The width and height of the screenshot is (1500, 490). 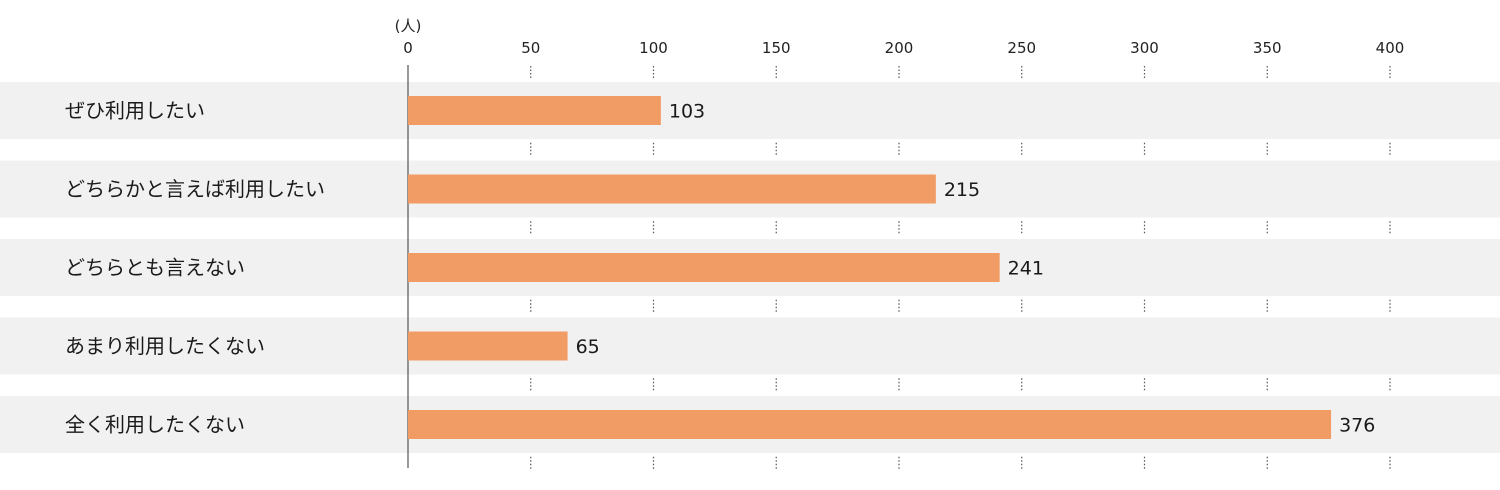 What do you see at coordinates (687, 112) in the screenshot?
I see `value-label: 103` at bounding box center [687, 112].